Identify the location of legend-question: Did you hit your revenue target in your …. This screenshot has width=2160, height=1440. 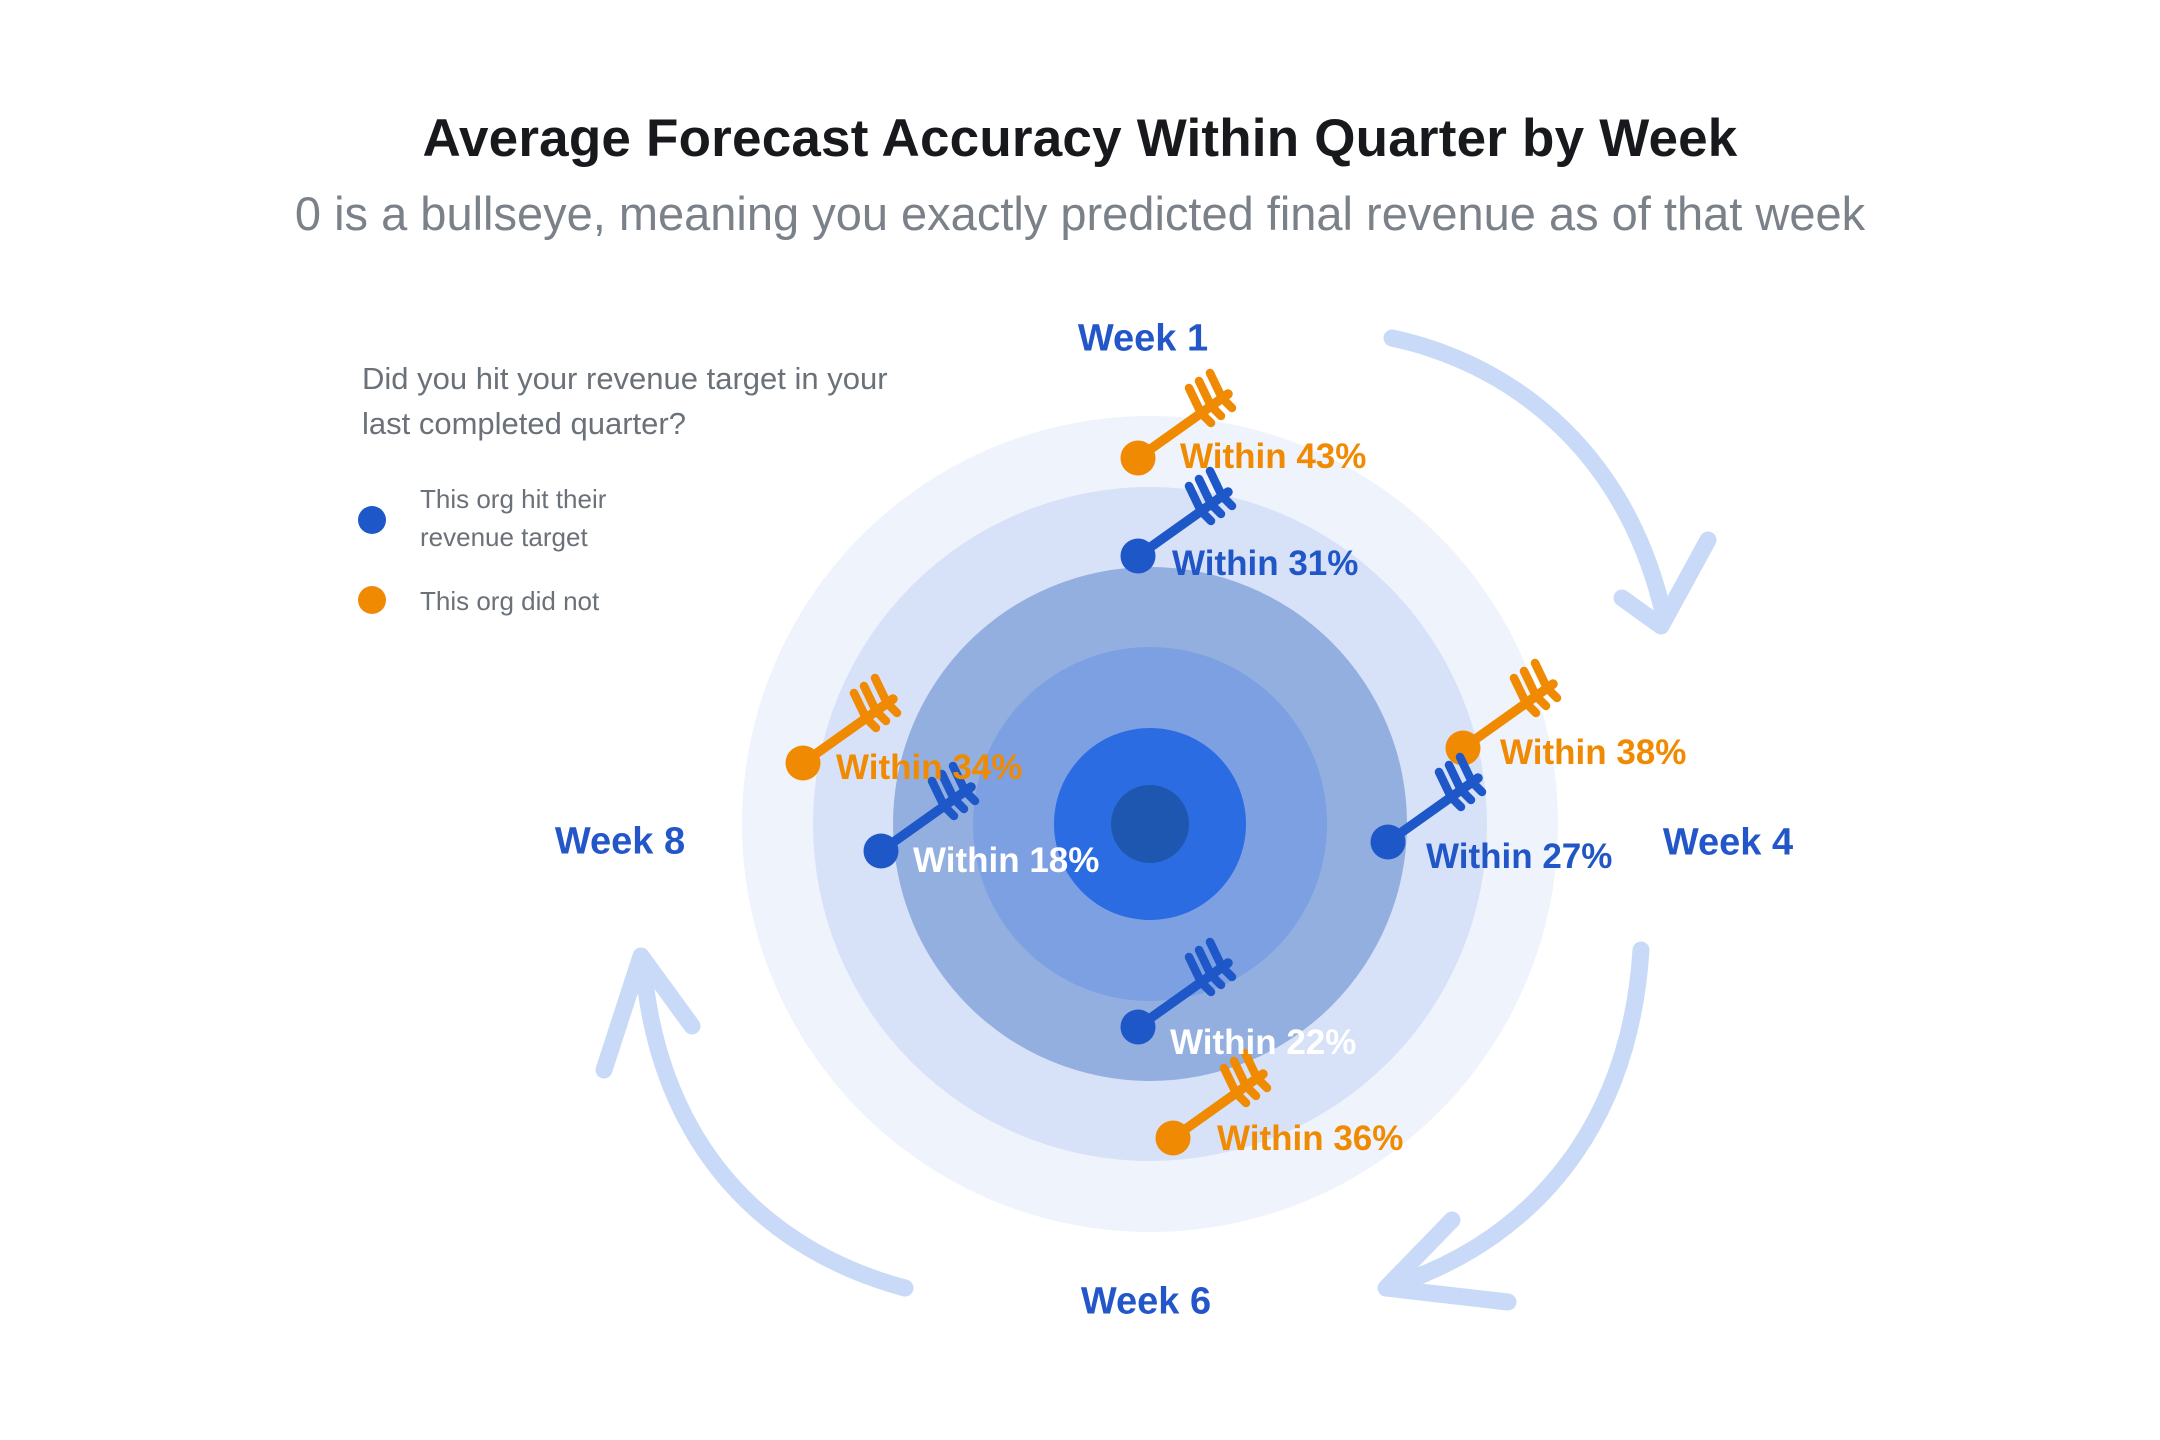
(625, 401).